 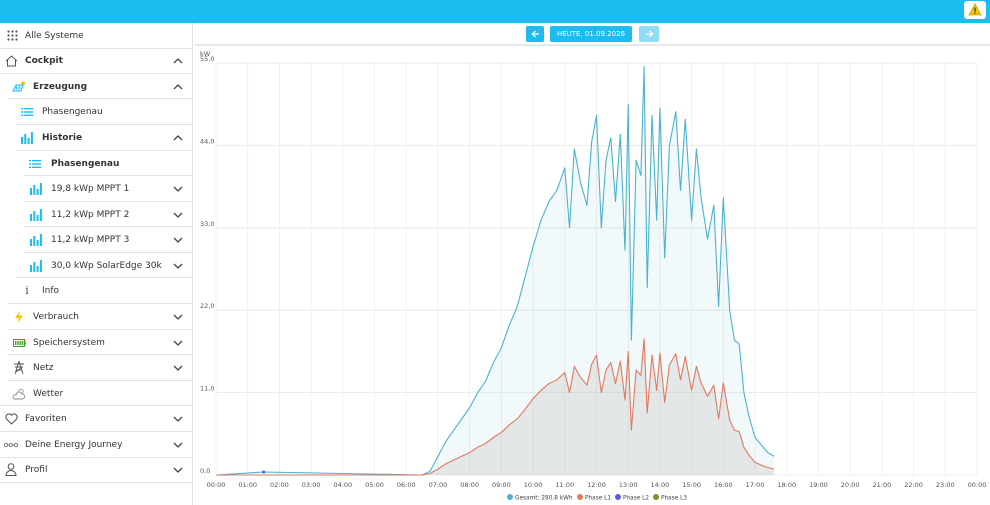 What do you see at coordinates (19, 394) in the screenshot?
I see `weather-cloud-icon` at bounding box center [19, 394].